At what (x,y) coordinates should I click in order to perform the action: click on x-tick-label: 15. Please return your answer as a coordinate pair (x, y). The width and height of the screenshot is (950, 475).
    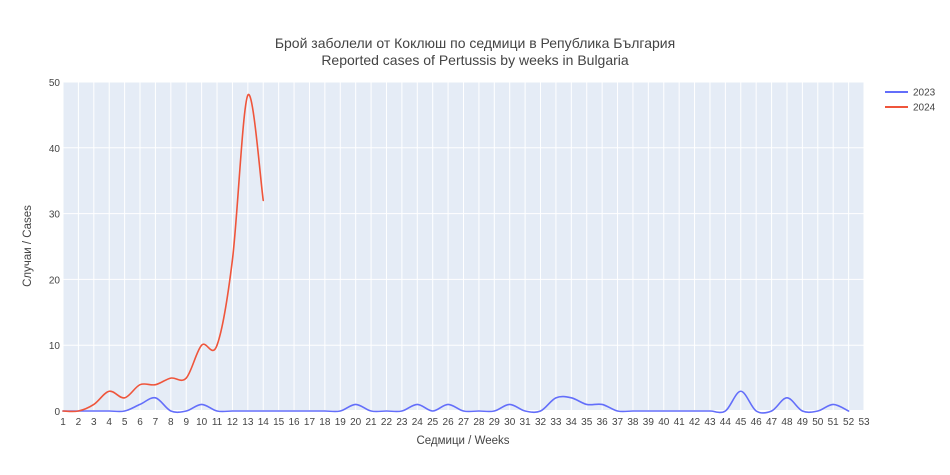
    Looking at the image, I should click on (279, 422).